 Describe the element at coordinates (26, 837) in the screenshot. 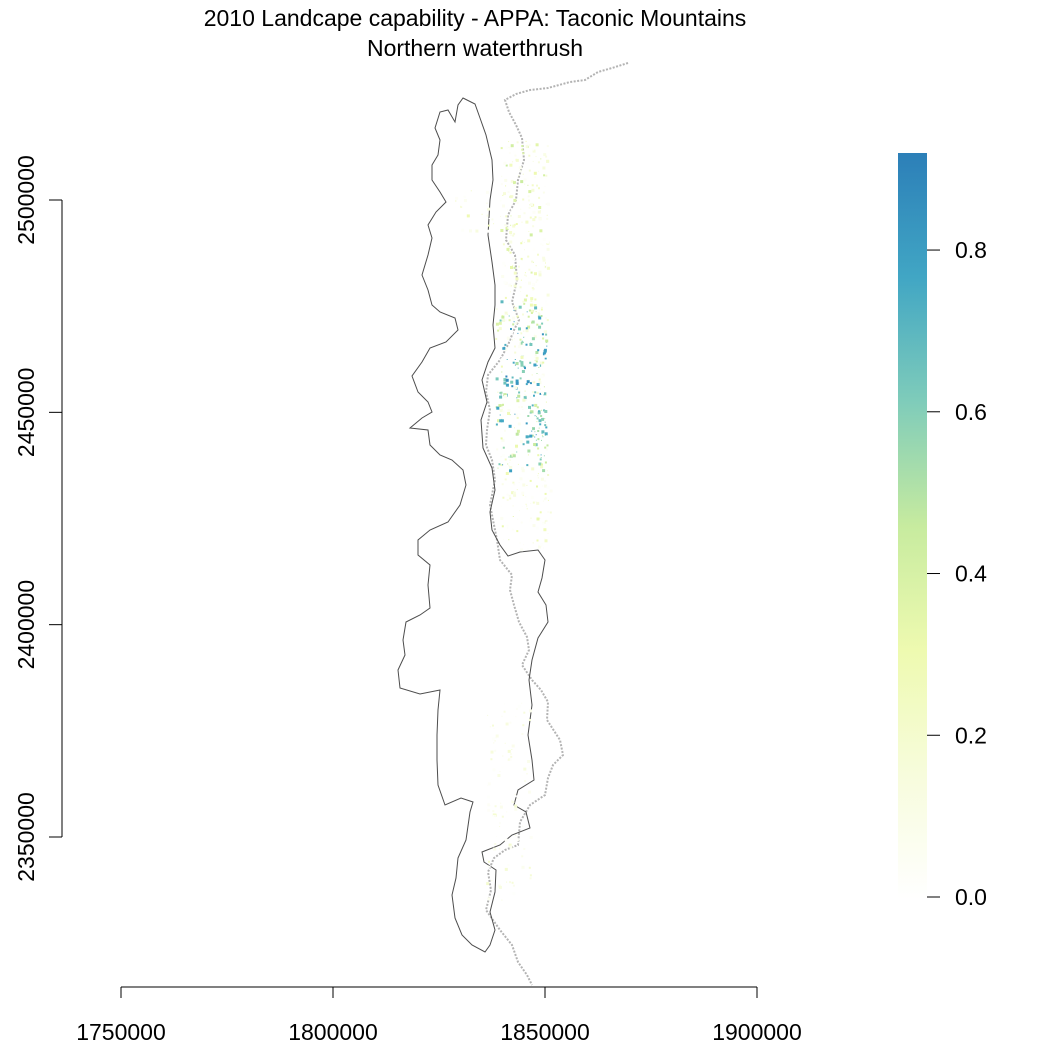

I see `y-tick-label: 2350000` at that location.